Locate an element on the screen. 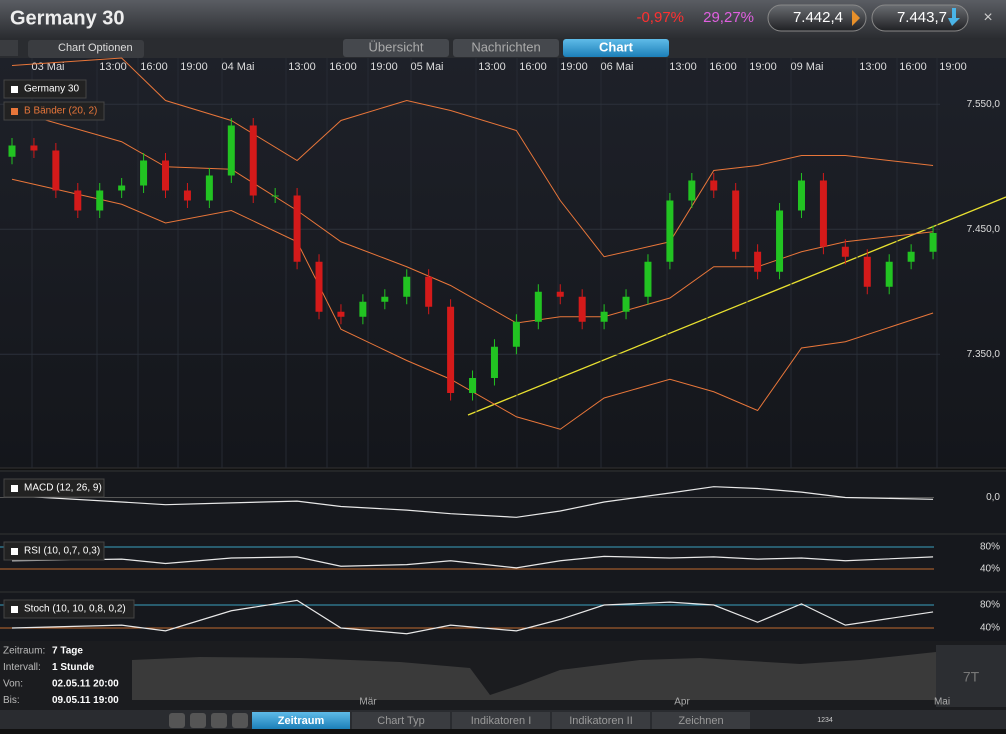 This screenshot has width=1006, height=734. y-tick-label: 40% is located at coordinates (990, 628).